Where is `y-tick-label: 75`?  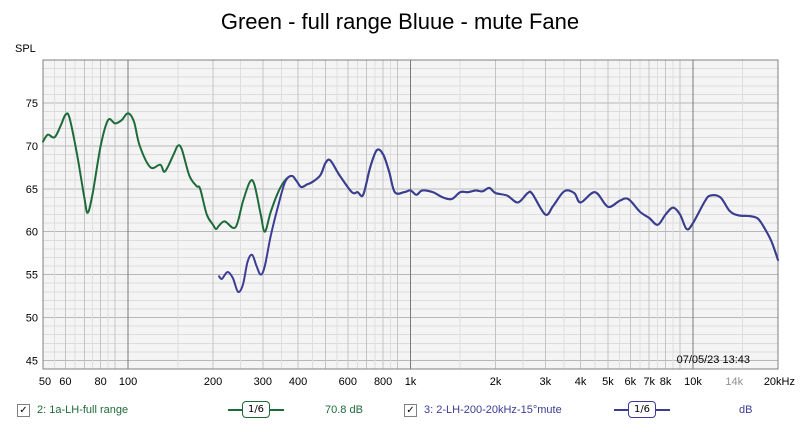 y-tick-label: 75 is located at coordinates (32, 104).